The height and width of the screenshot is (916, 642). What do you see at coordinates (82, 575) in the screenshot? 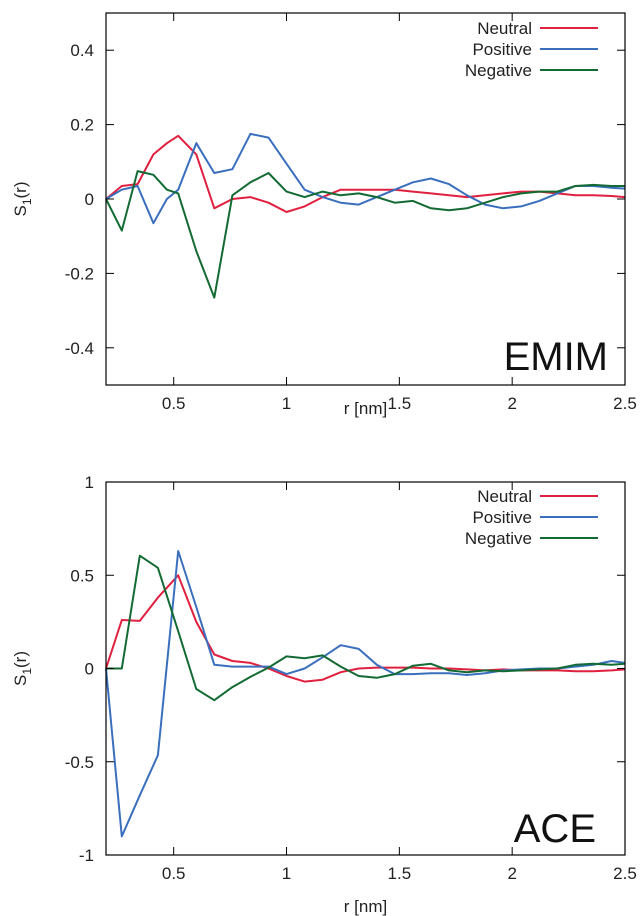
I see `y-tick-label: 0.5` at bounding box center [82, 575].